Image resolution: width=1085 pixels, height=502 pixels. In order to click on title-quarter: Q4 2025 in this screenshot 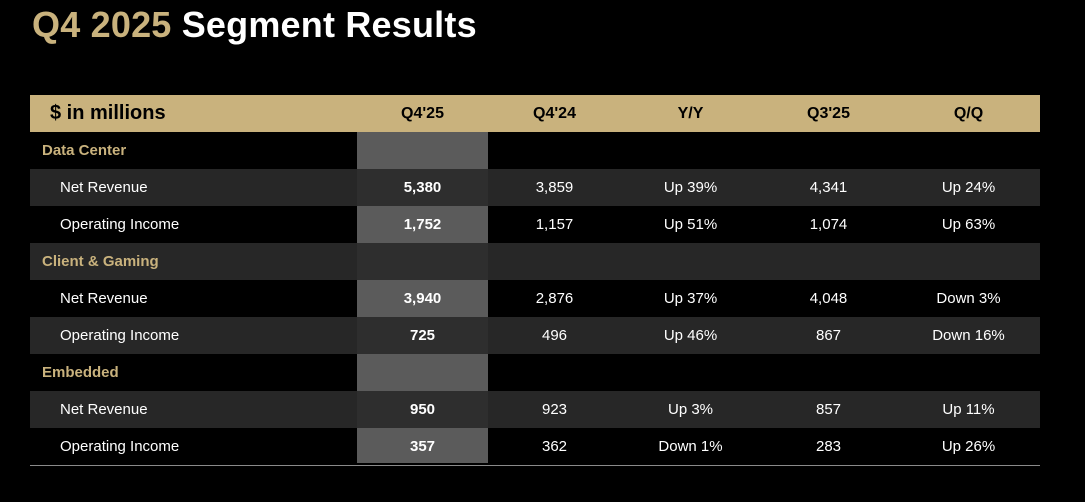, I will do `click(102, 24)`.